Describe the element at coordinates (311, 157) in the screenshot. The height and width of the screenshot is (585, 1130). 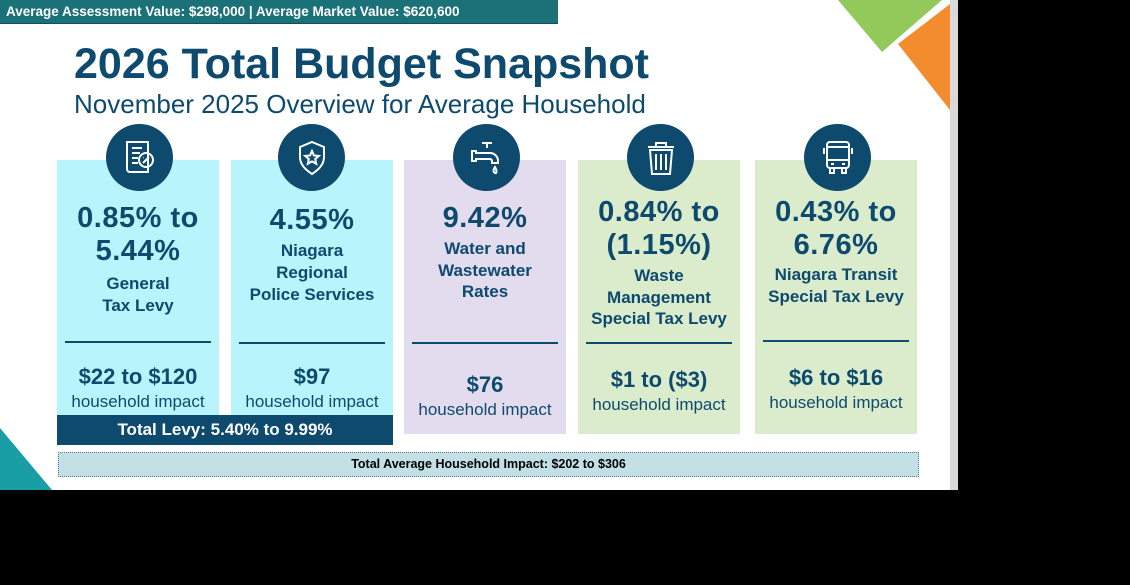
I see `police-badge-icon` at that location.